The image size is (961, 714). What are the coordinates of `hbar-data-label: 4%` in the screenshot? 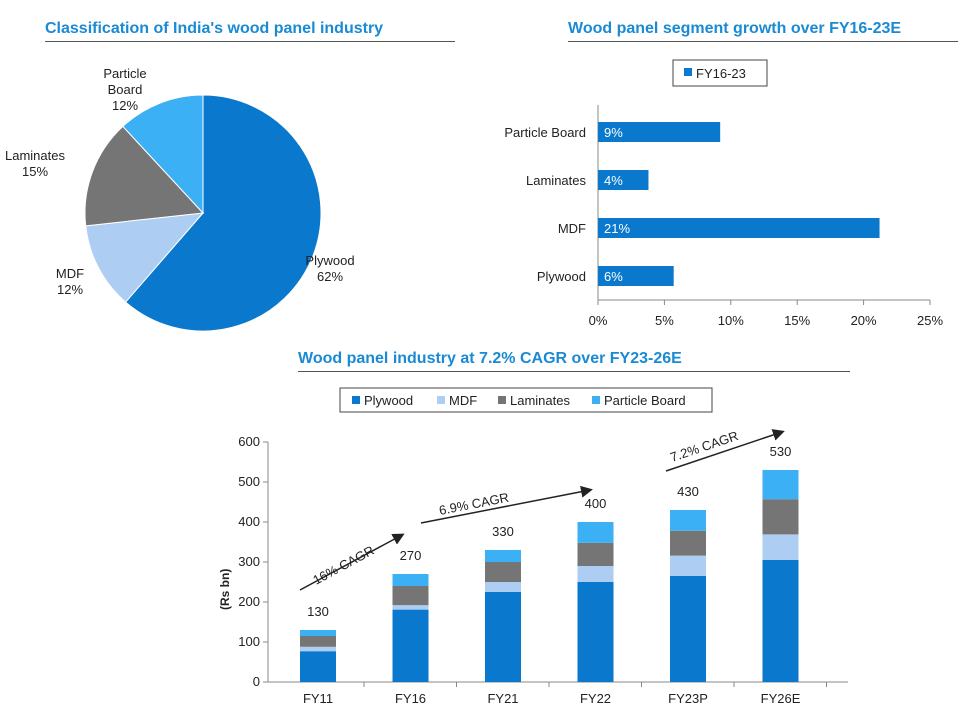 It's located at (613, 180).